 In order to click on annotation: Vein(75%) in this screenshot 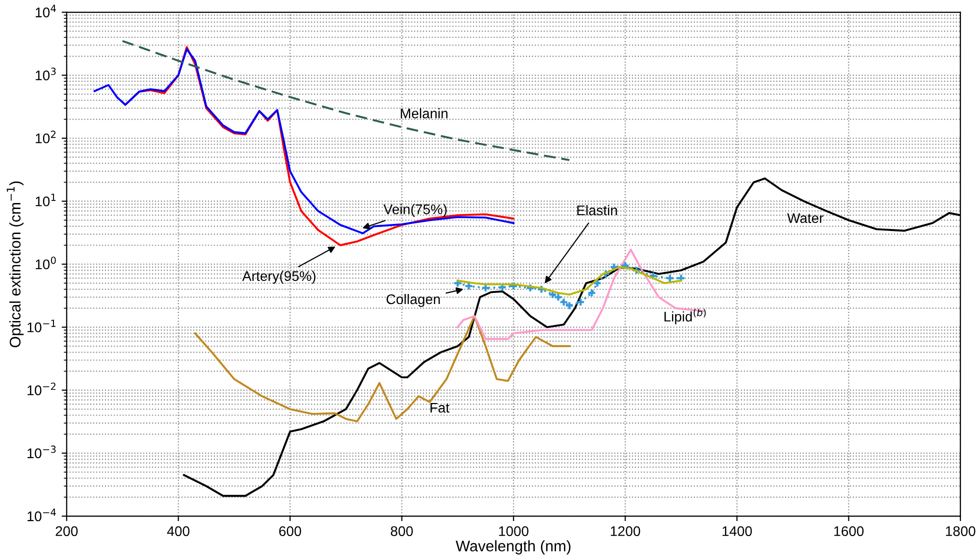, I will do `click(415, 210)`.